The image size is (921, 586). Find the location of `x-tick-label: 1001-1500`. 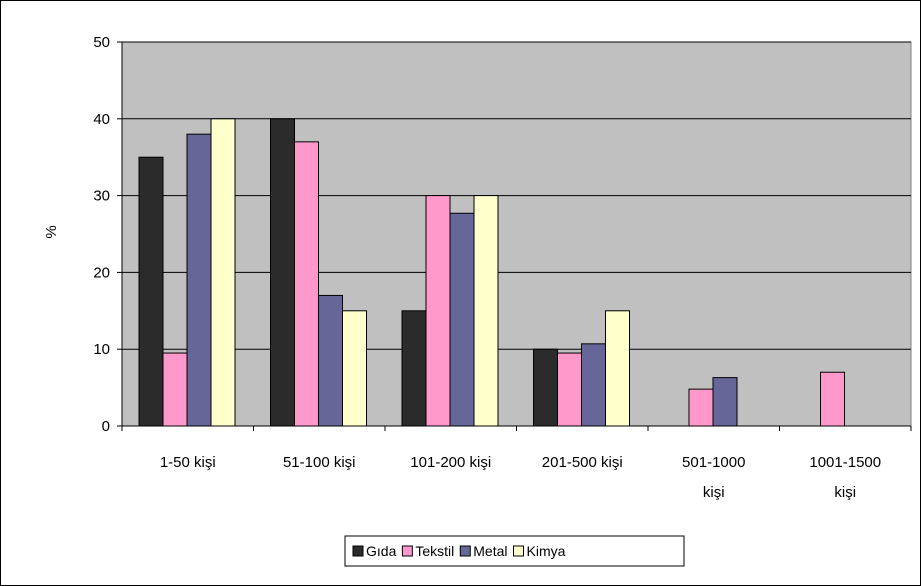

x-tick-label: 1001-1500 is located at coordinates (845, 462).